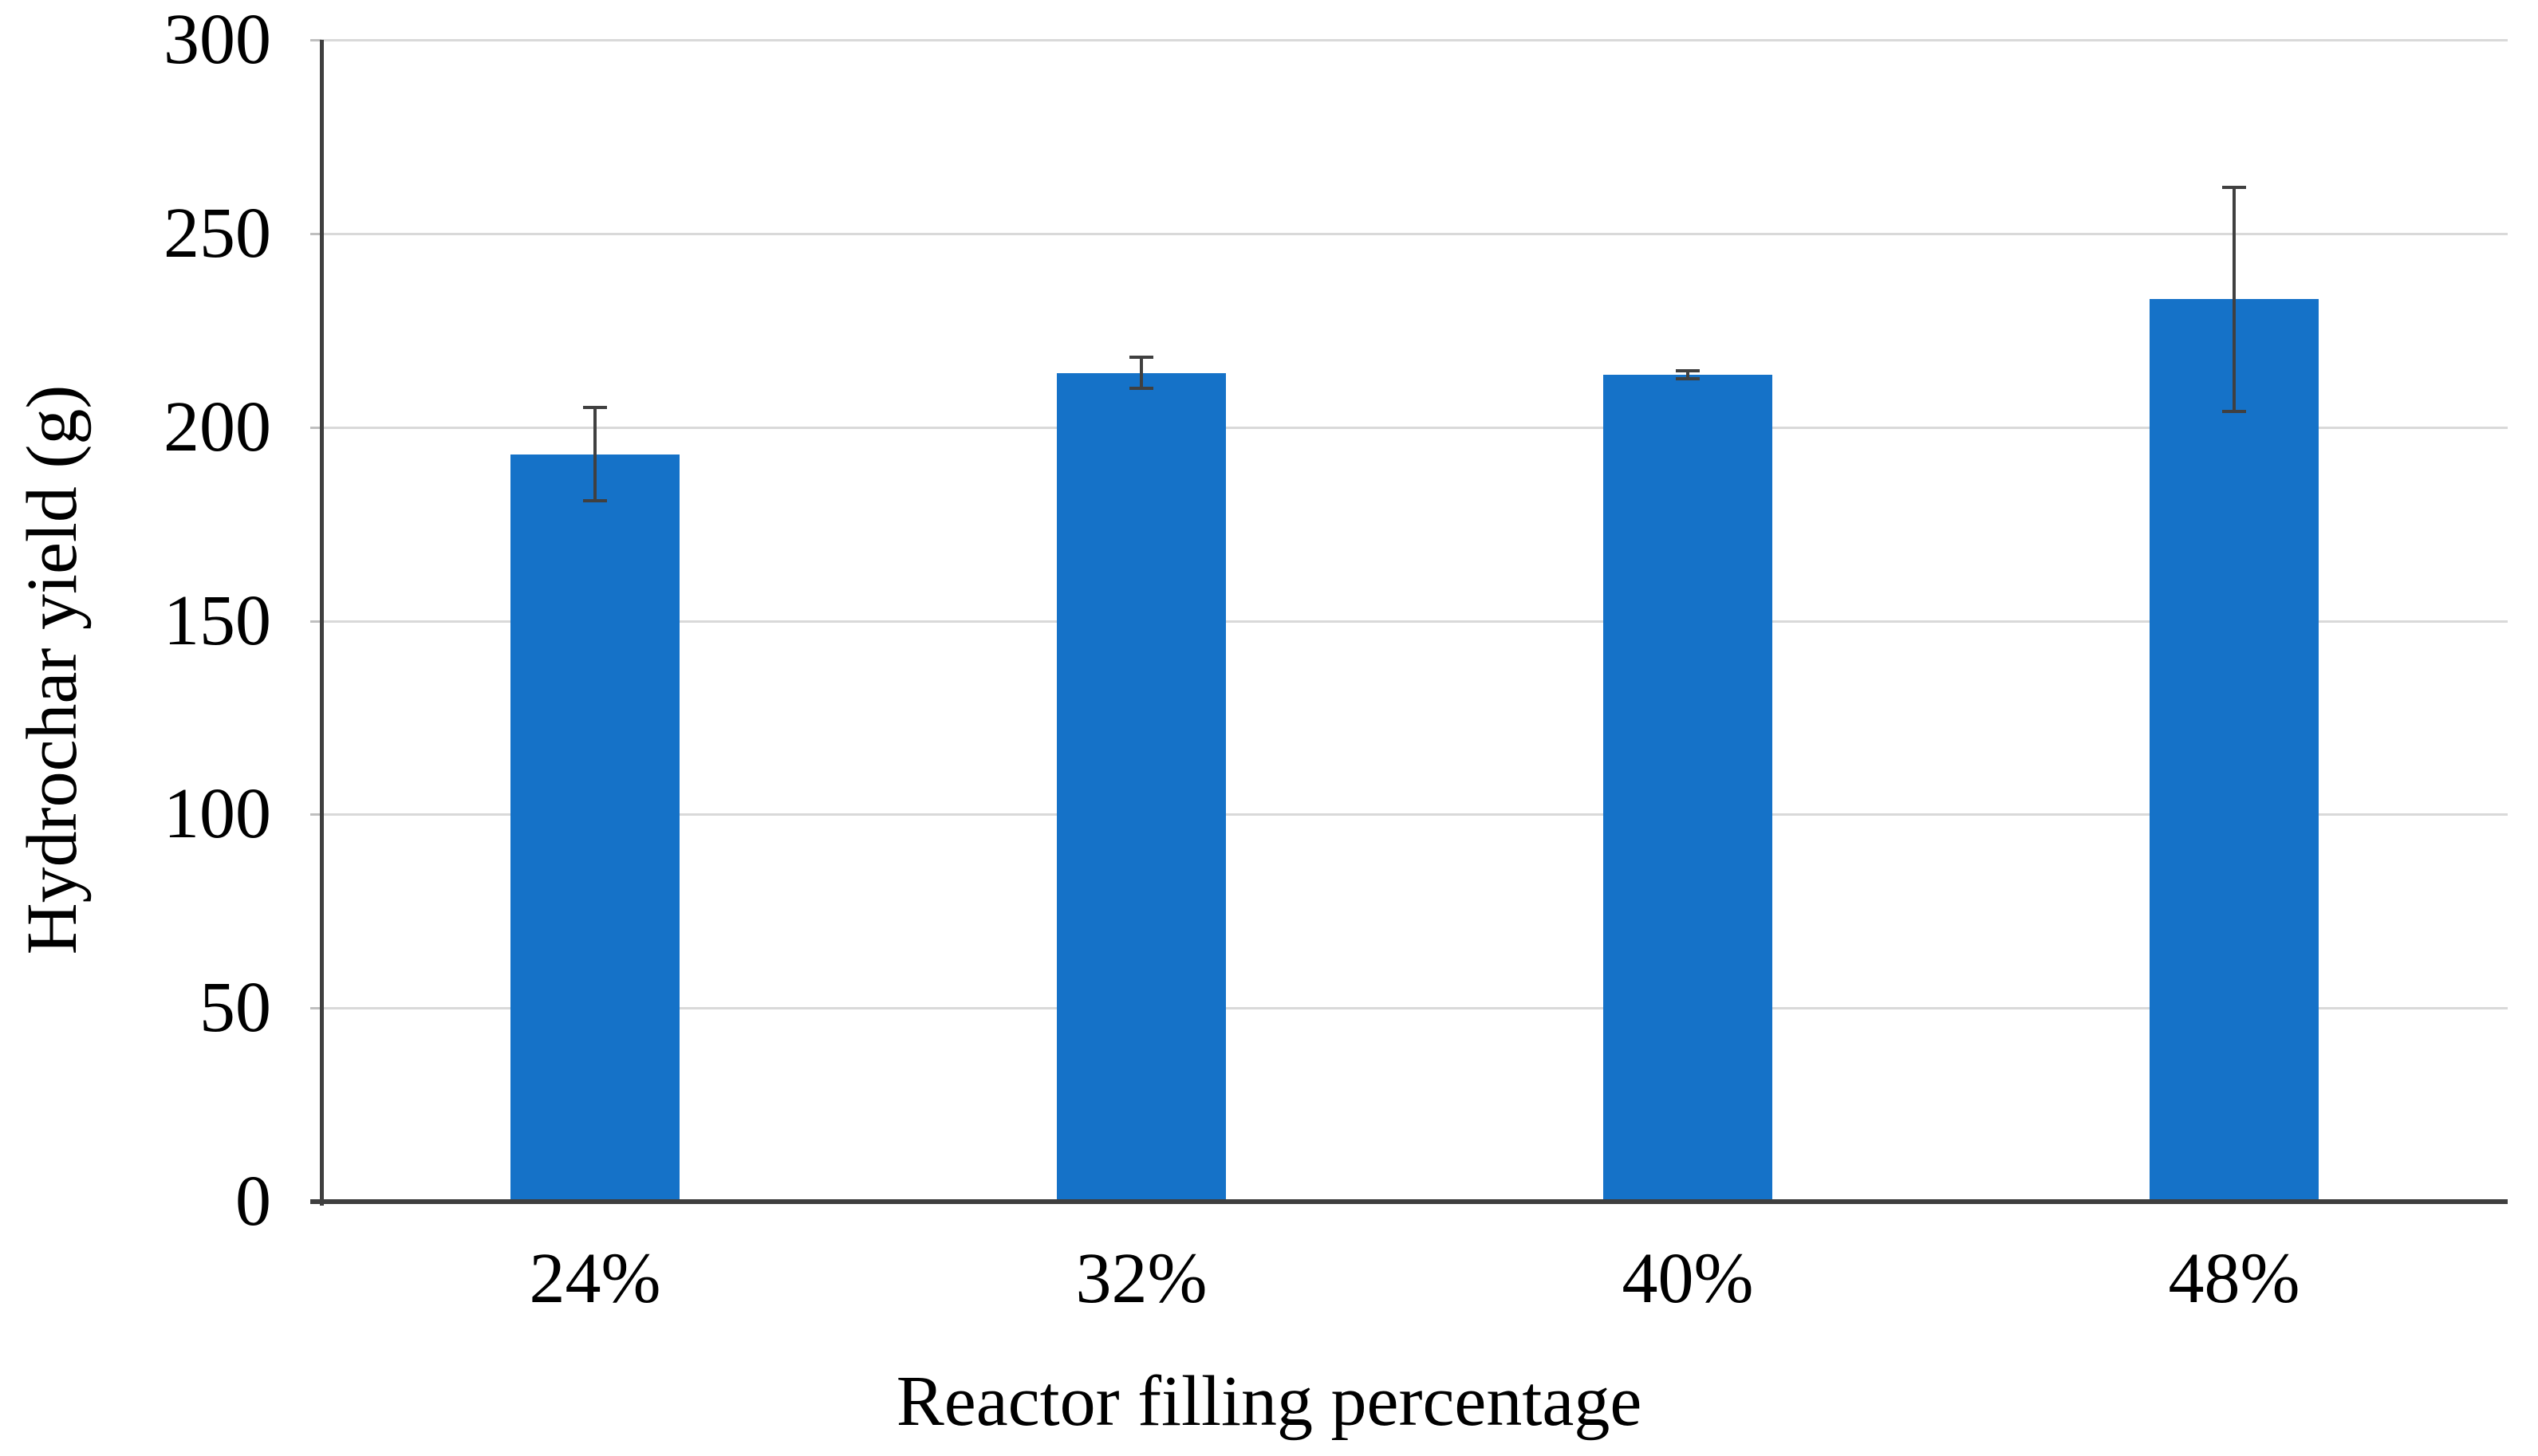 This screenshot has height=1456, width=2538. I want to click on error-bar-cap-top-48%, so click(2234, 187).